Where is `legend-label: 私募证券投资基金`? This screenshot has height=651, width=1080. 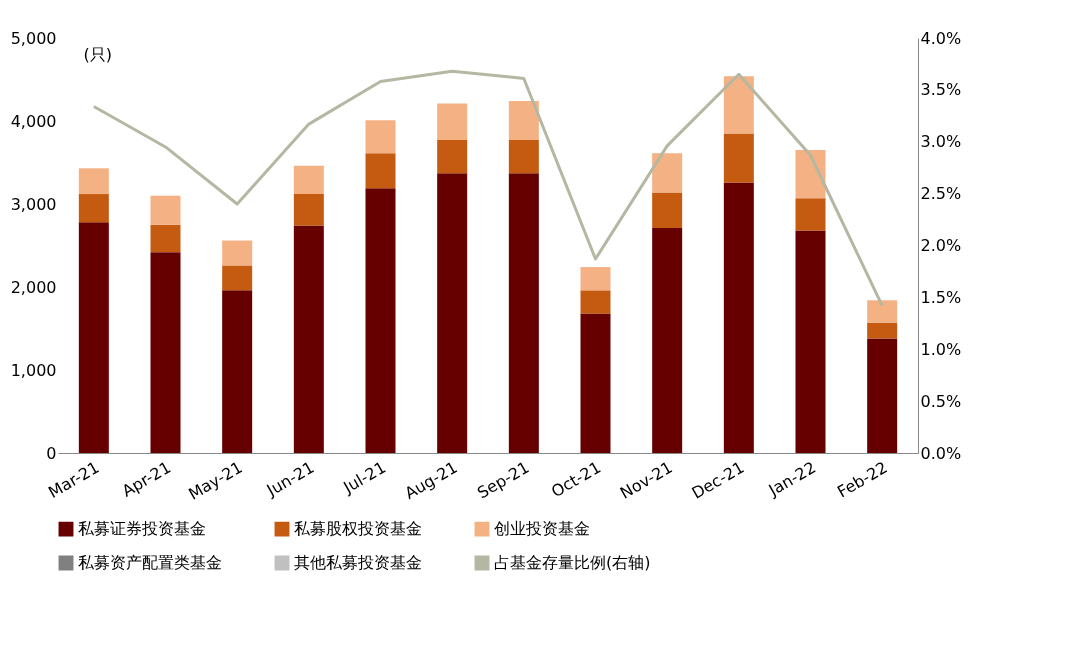 legend-label: 私募证券投资基金 is located at coordinates (142, 529).